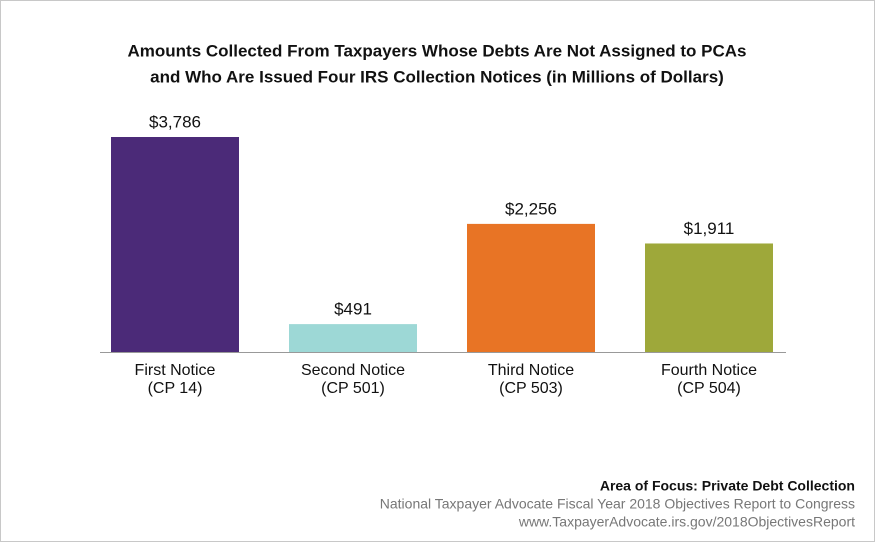 The image size is (875, 542). Describe the element at coordinates (531, 370) in the screenshot. I see `category-label: Third Notice` at that location.